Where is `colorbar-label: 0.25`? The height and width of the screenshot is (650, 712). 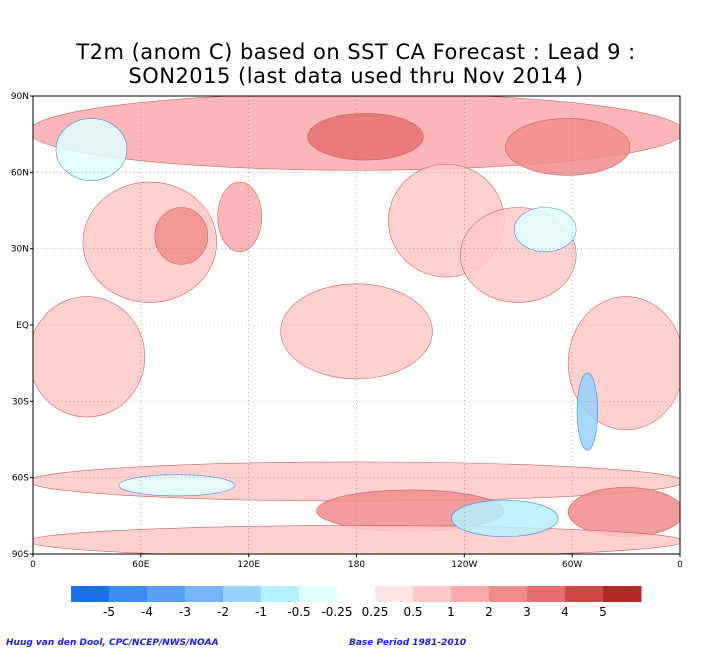 colorbar-label: 0.25 is located at coordinates (375, 612).